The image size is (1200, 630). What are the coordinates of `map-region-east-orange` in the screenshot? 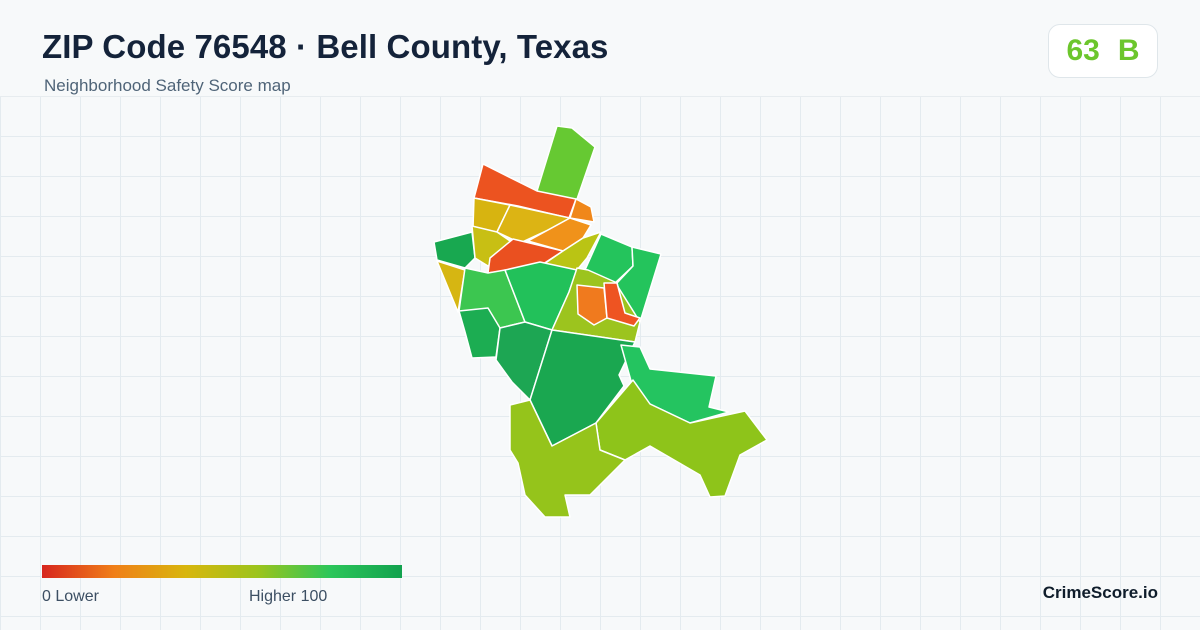 It's located at (592, 305).